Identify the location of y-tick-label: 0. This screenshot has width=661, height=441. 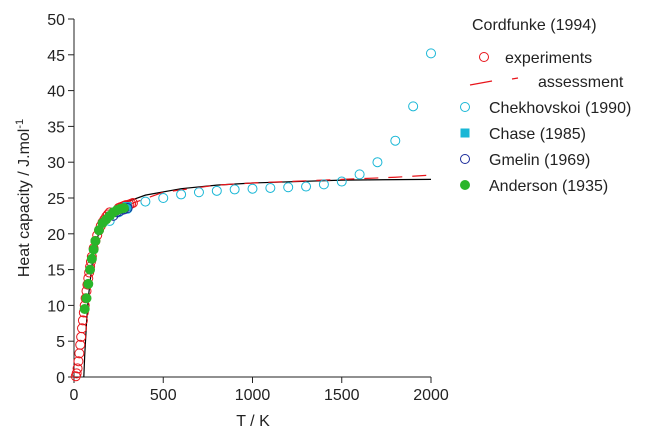
(60, 378).